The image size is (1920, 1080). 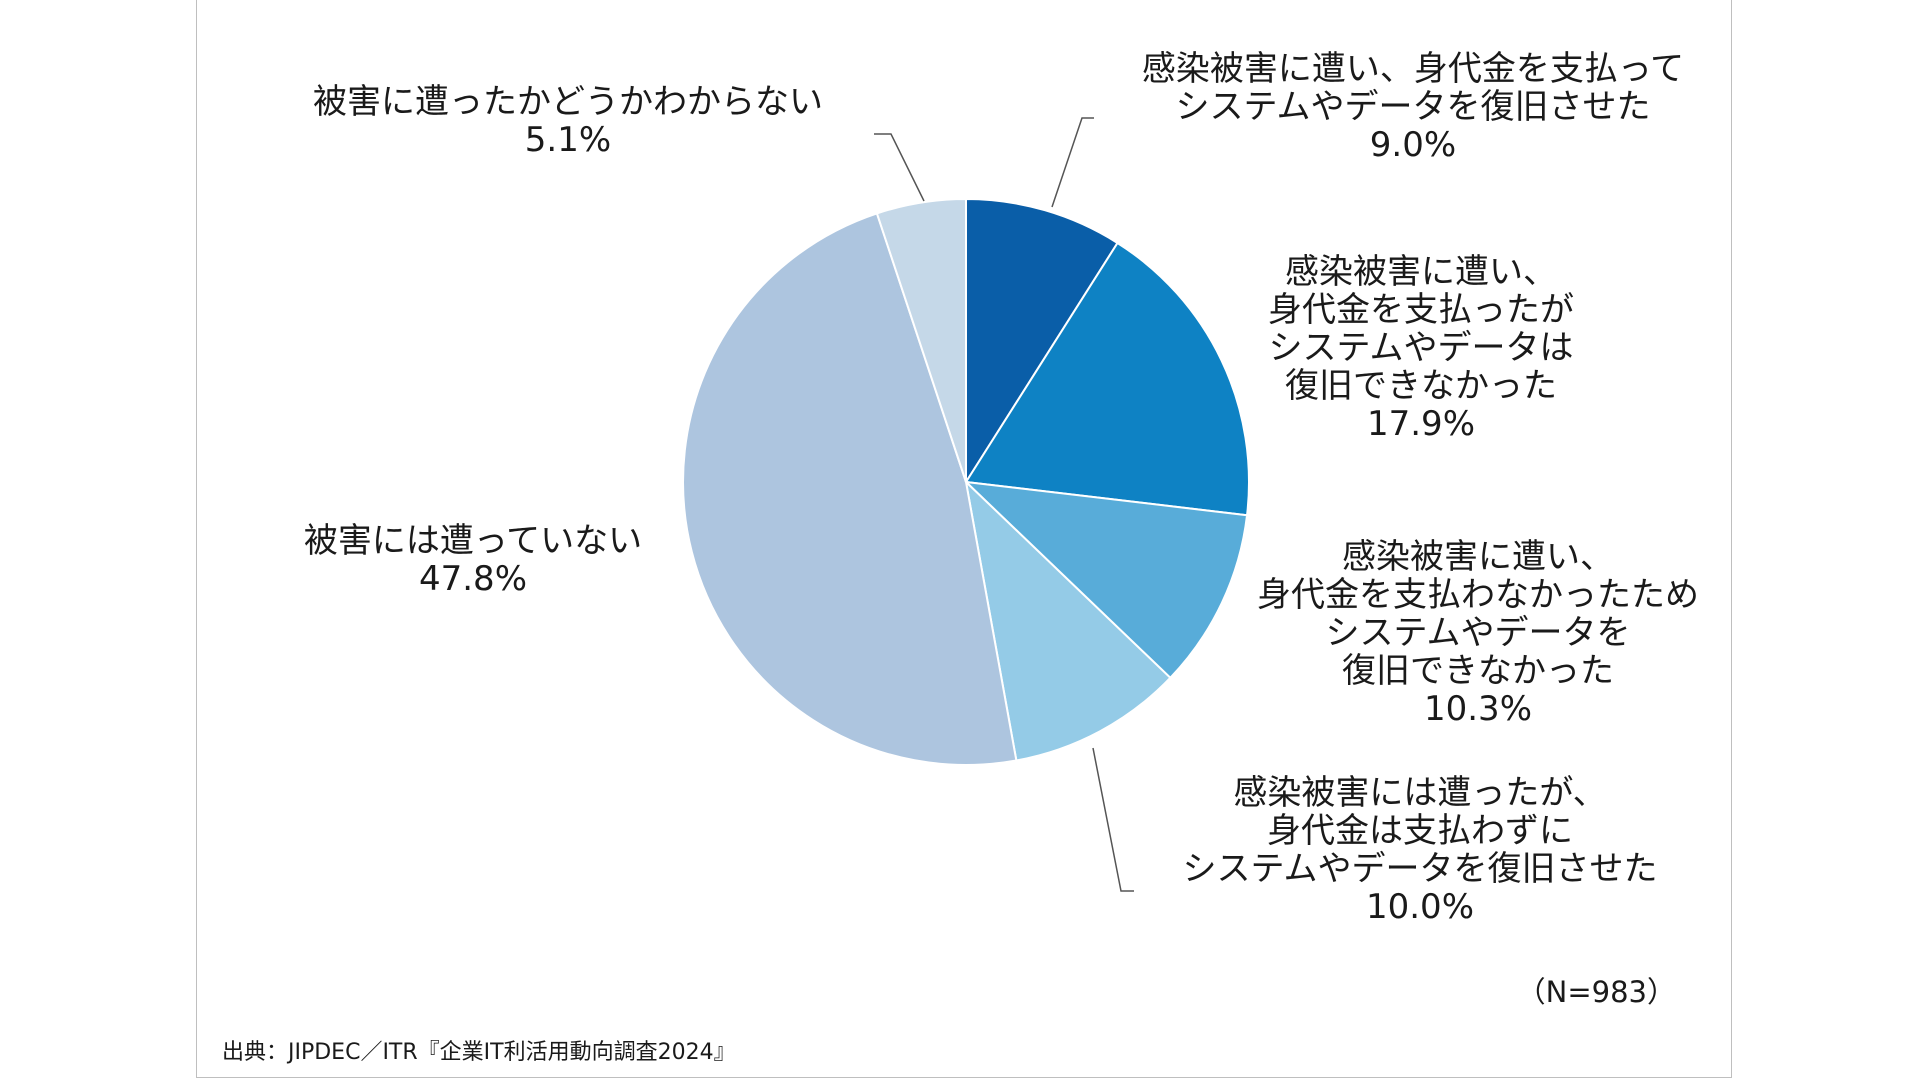 What do you see at coordinates (1419, 793) in the screenshot?
I see `slice-category-label: 感染被害には遭ったが、` at bounding box center [1419, 793].